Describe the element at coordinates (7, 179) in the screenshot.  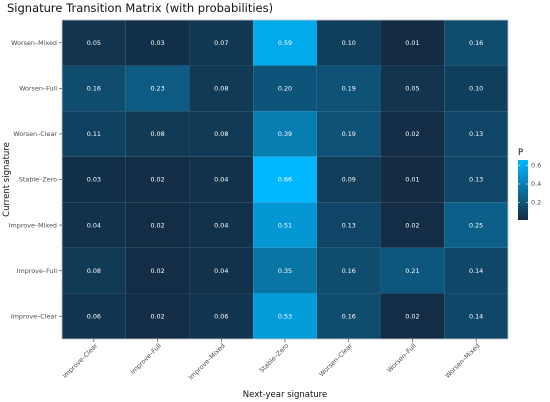
I see `y-axis-title: Current signature` at that location.